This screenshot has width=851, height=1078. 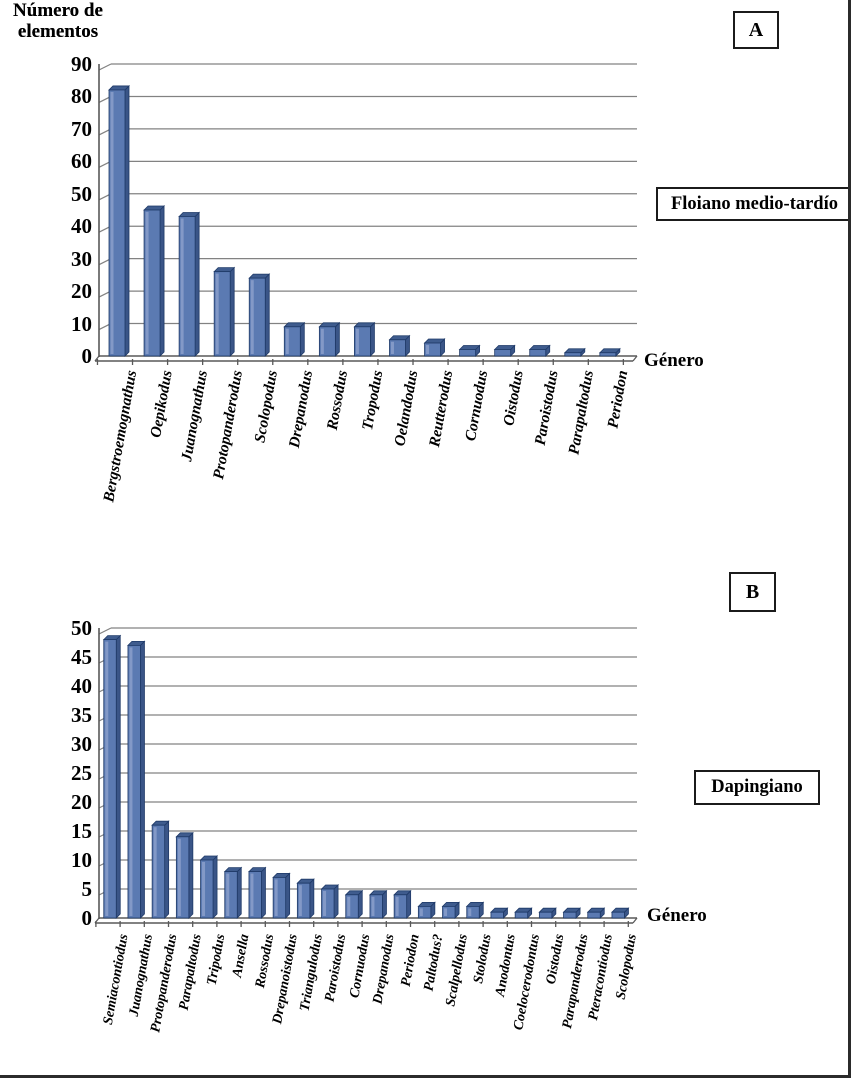 I want to click on y-tick-label: 50, so click(x=81, y=193).